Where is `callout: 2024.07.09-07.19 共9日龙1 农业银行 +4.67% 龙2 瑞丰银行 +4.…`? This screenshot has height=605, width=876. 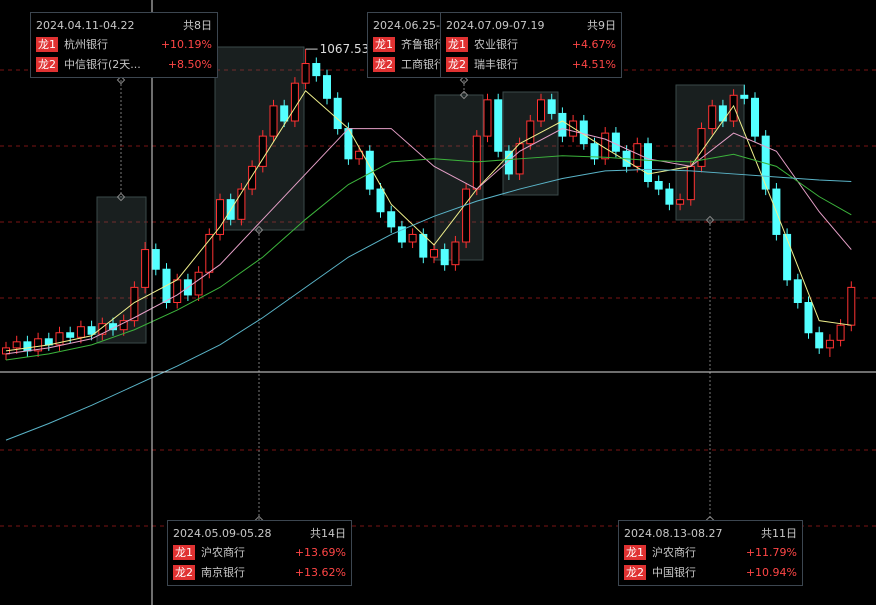
callout: 2024.07.09-07.19 共9日龙1 农业银行 +4.67% 龙2 瑞丰银行 +4.… is located at coordinates (531, 45).